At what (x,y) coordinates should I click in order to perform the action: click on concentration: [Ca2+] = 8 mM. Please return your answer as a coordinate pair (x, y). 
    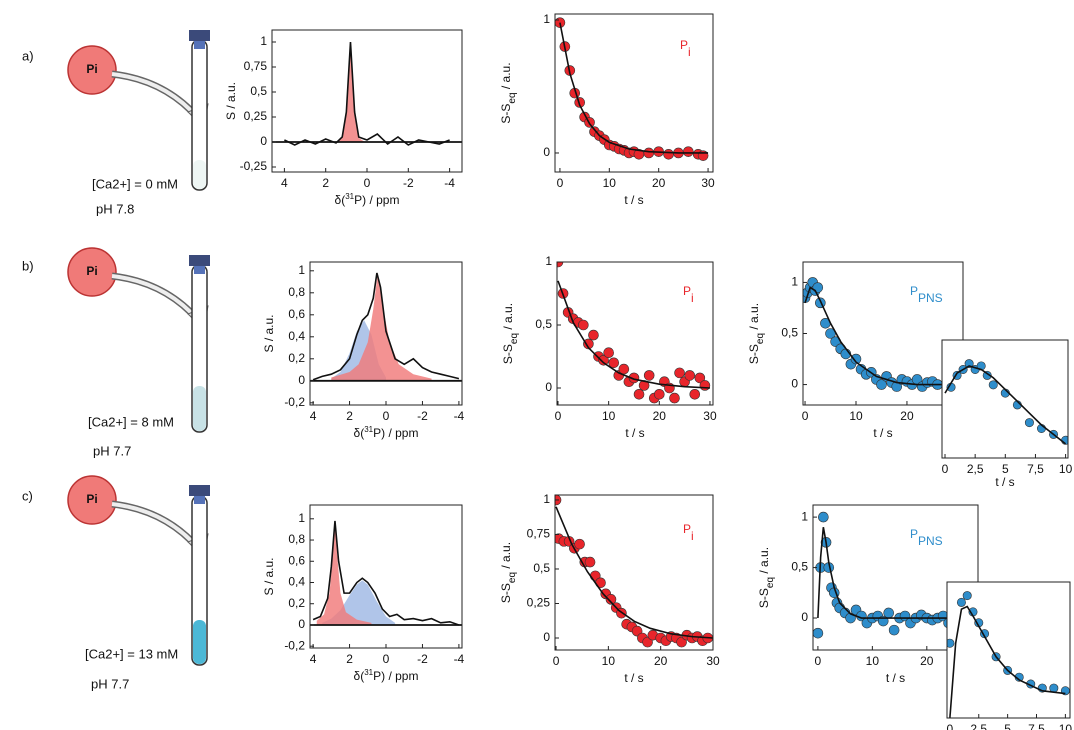
    Looking at the image, I should click on (131, 421).